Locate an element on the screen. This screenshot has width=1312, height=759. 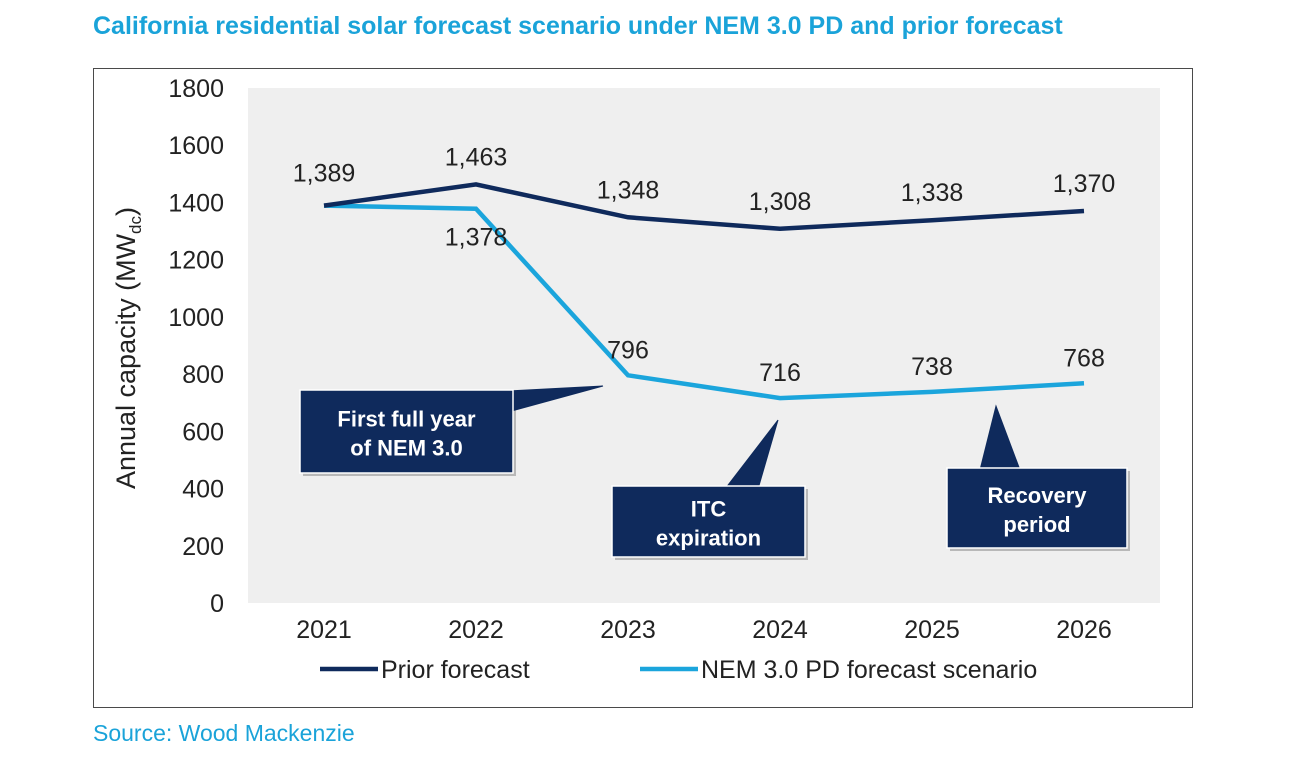
y-tick-label: 1800 is located at coordinates (196, 89).